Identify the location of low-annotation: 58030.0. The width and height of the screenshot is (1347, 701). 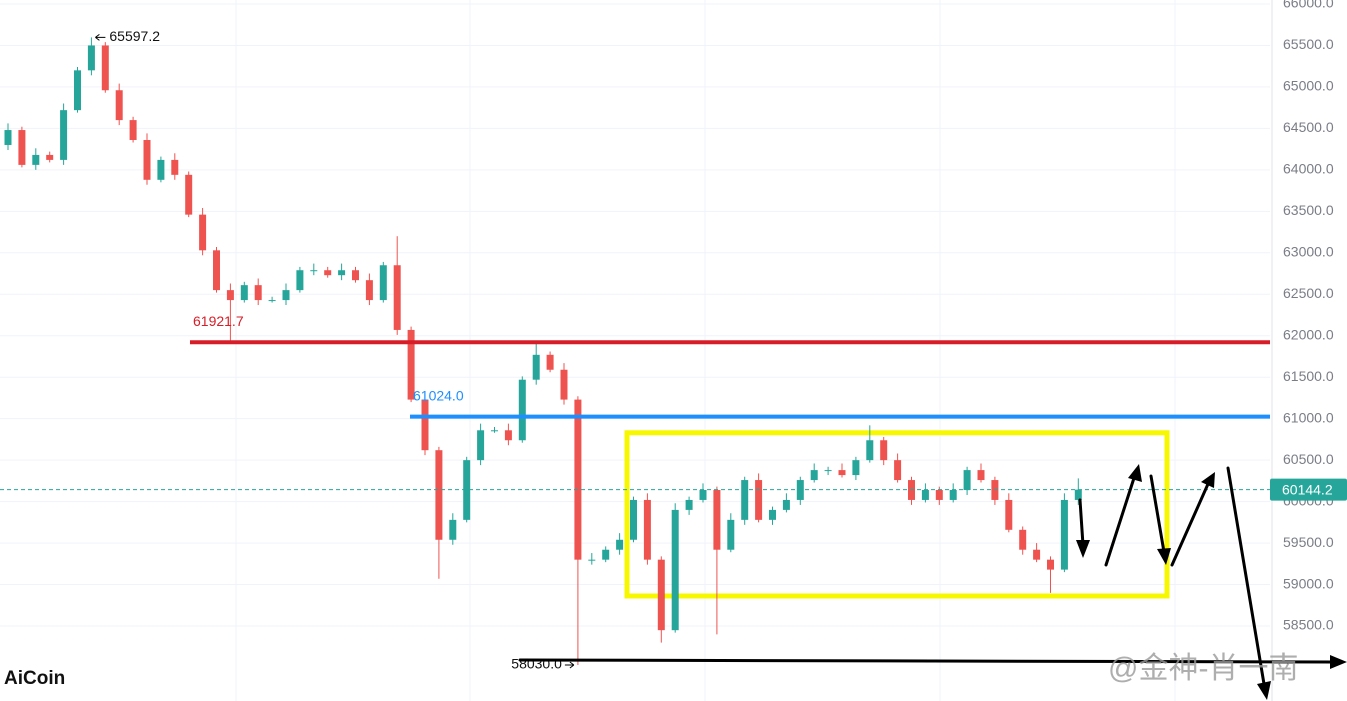
(536, 664).